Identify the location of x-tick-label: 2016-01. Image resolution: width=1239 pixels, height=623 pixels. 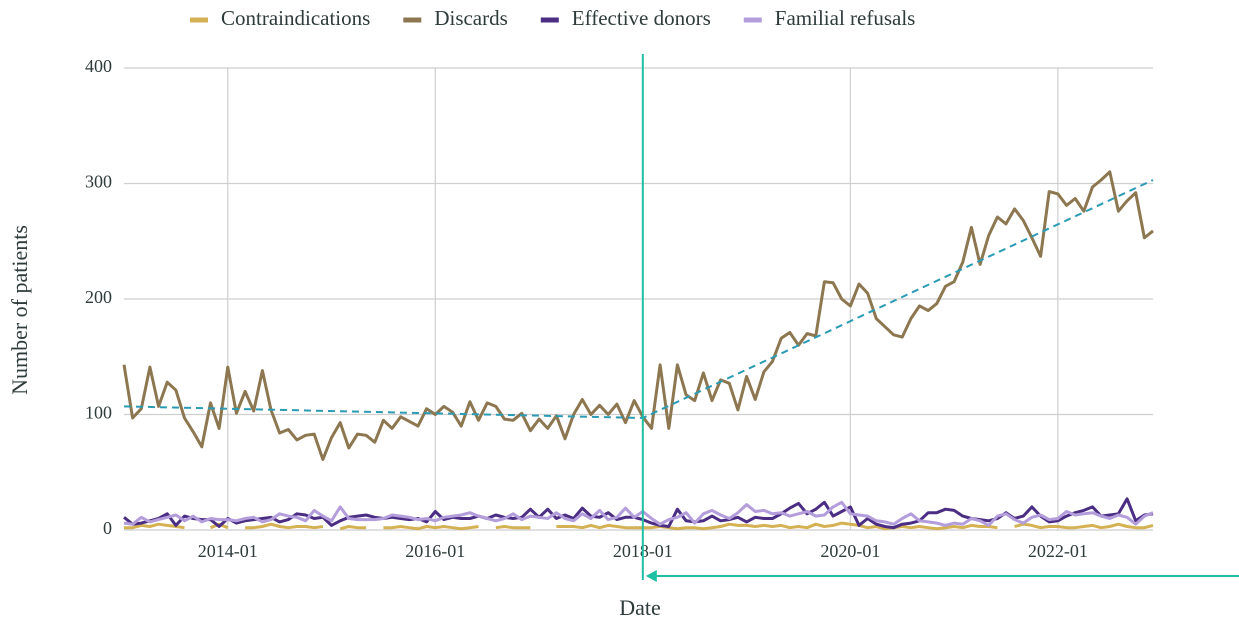
(435, 551).